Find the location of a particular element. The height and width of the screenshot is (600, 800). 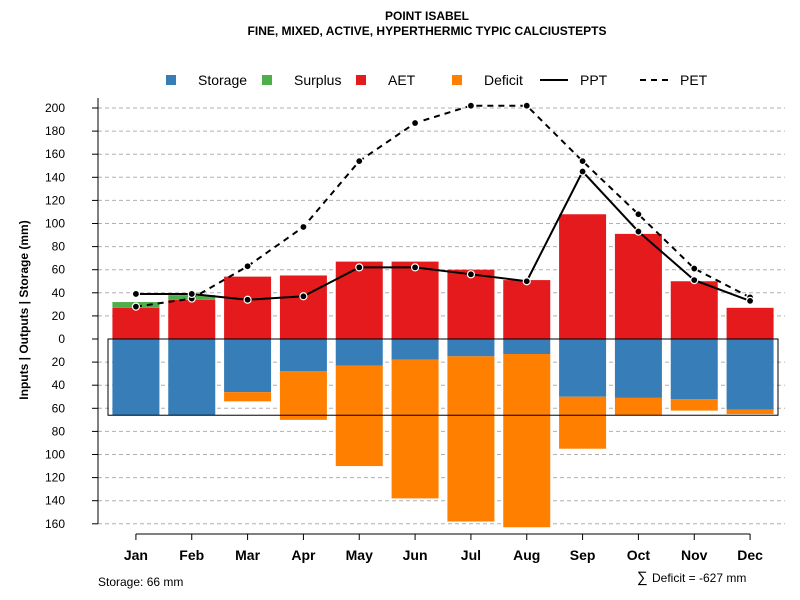

deficit-bar-jul is located at coordinates (471, 439).